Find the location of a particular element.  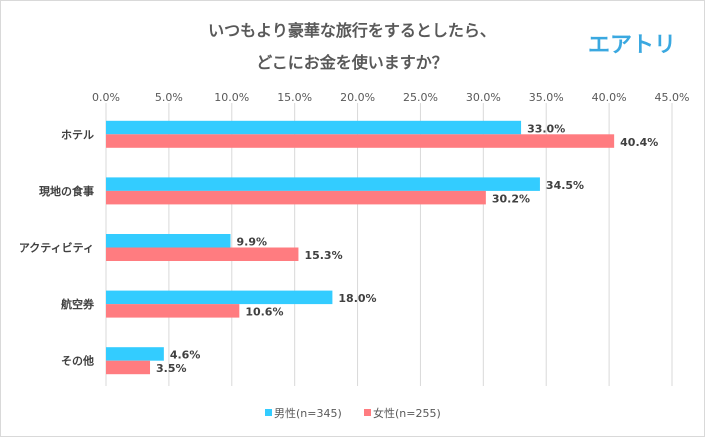

category-label: ホテル is located at coordinates (77, 134).